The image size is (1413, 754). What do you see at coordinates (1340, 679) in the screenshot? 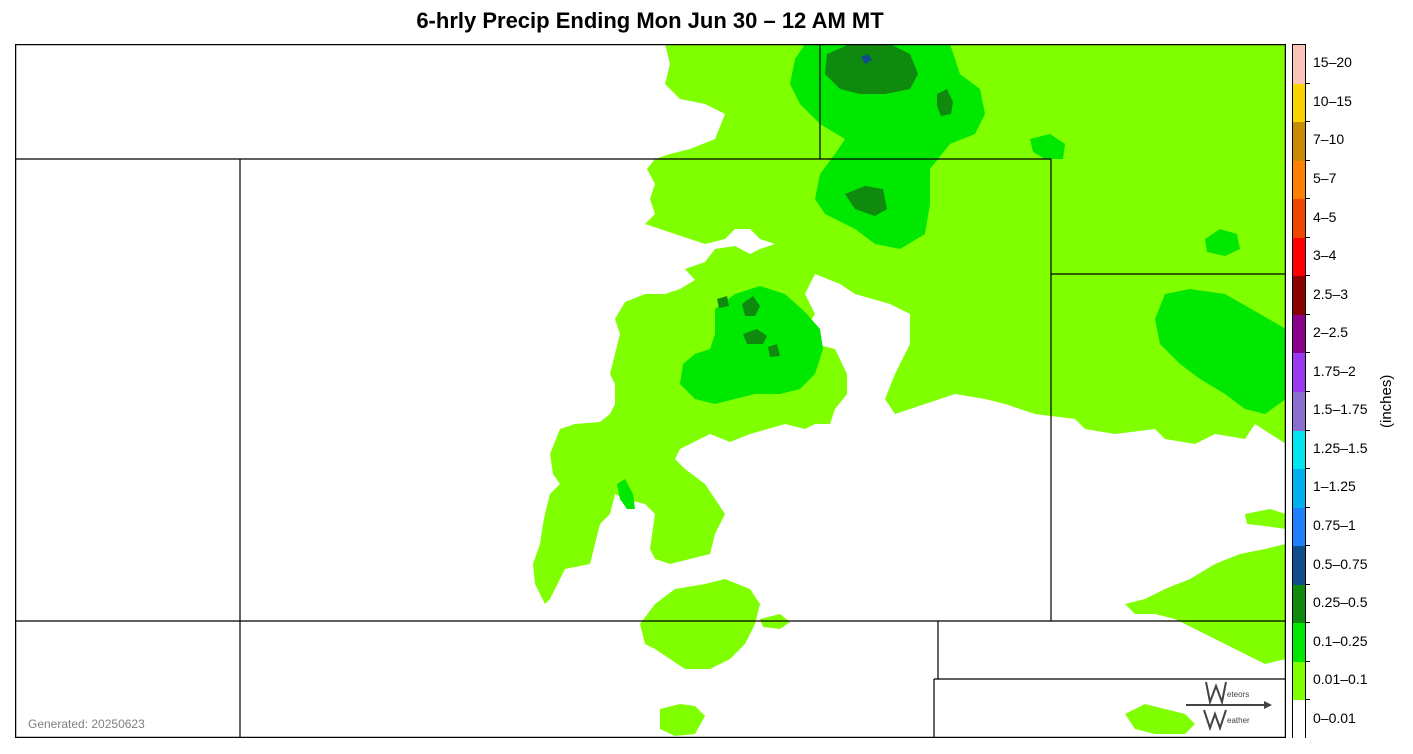
I see `legend-label: 0.01–0.1` at bounding box center [1340, 679].